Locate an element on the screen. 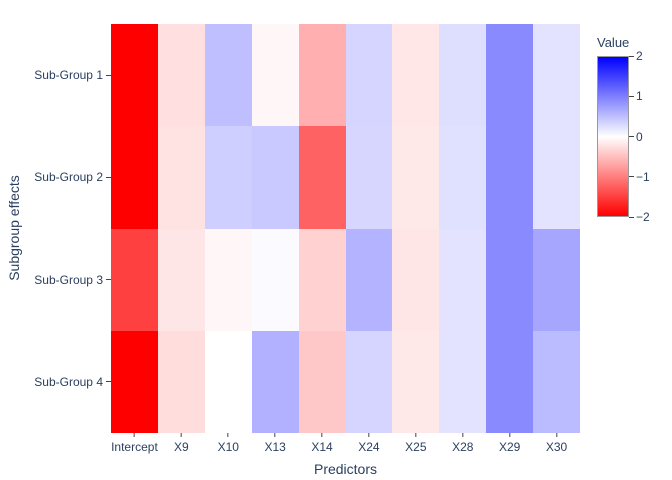 The width and height of the screenshot is (672, 480). y-tick-label: Sub-Group 2 is located at coordinates (72, 177).